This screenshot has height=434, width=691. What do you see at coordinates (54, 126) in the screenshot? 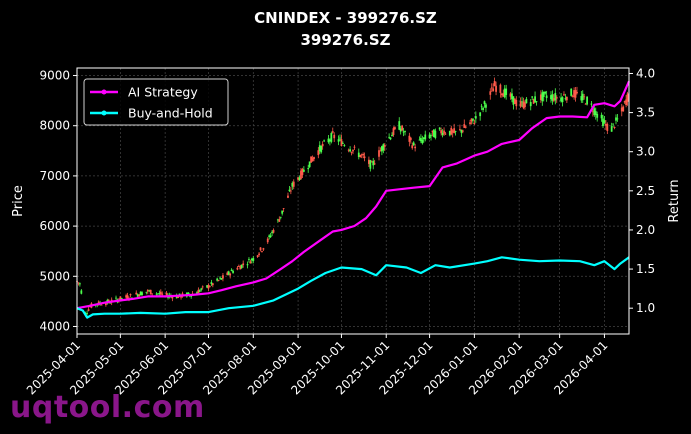
I see `y-left-tick-label: 8000` at bounding box center [54, 126].